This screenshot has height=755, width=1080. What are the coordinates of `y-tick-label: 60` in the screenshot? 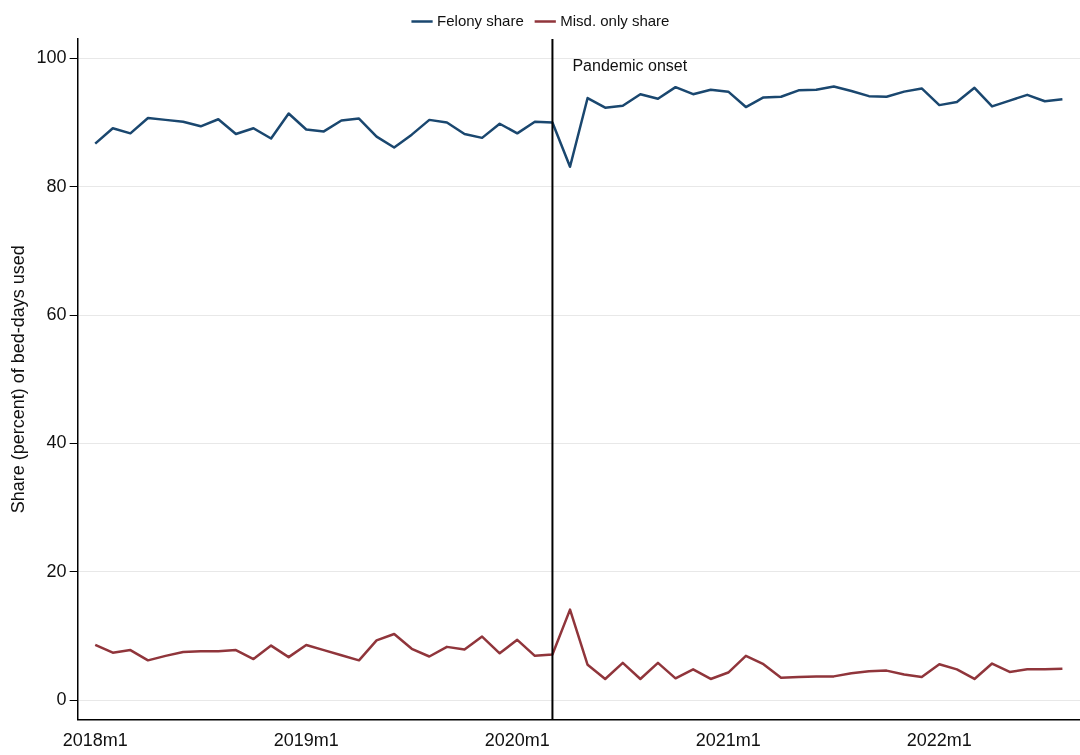 It's located at (56, 313).